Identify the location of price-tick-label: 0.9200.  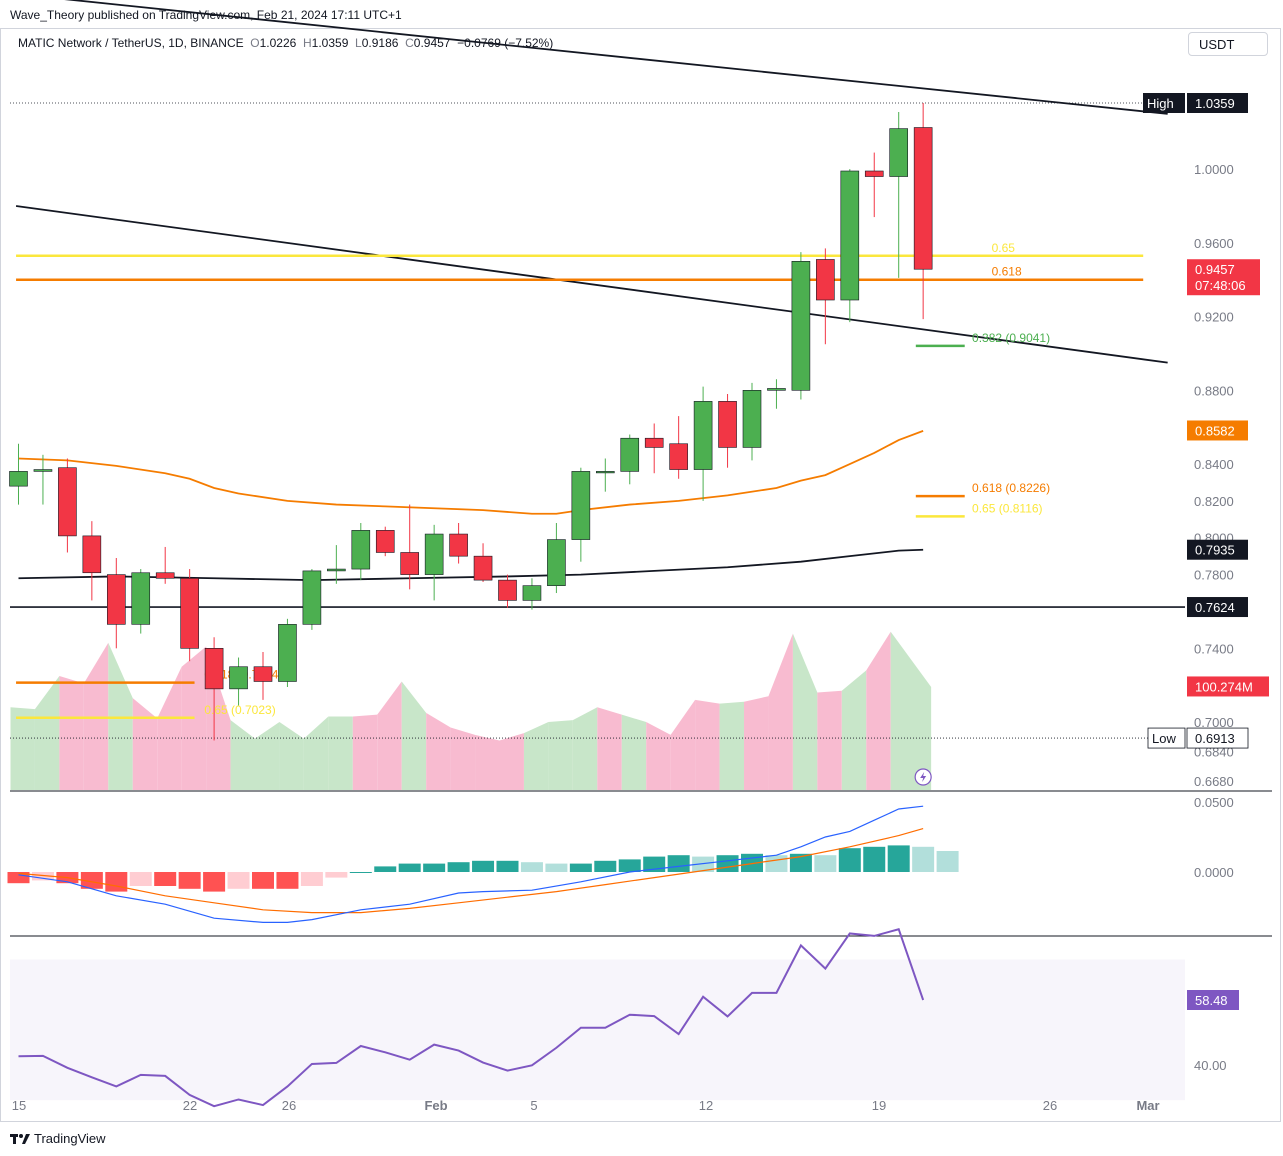
(1214, 317).